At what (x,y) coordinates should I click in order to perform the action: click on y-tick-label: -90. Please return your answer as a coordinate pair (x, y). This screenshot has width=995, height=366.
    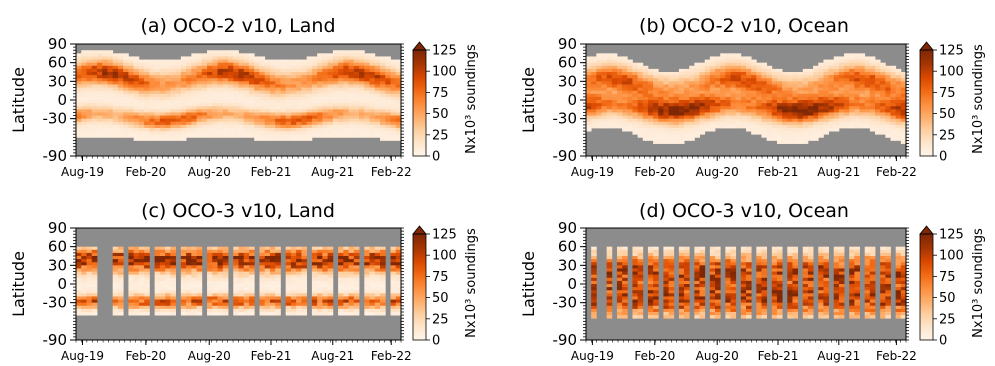
    Looking at the image, I should click on (55, 156).